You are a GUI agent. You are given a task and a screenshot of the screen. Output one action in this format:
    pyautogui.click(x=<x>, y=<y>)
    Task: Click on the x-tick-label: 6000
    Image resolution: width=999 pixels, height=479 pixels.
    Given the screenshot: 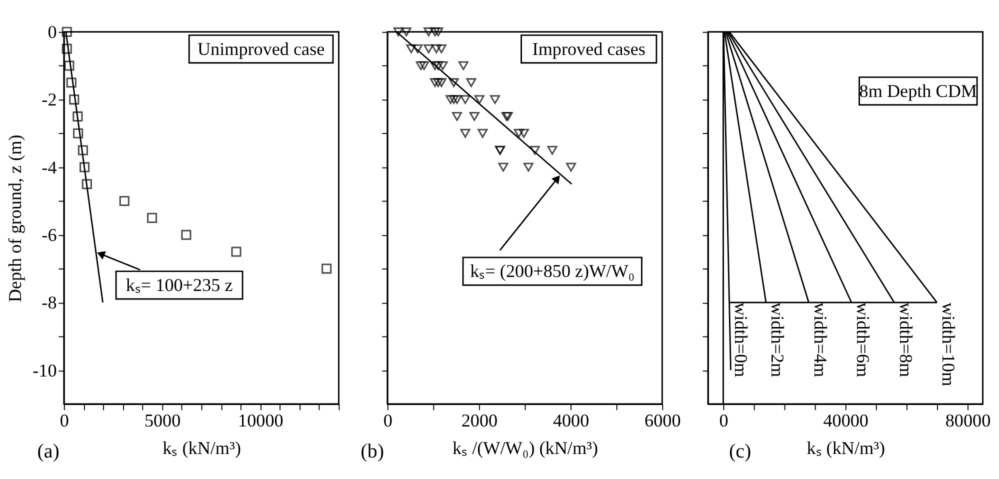 What is the action you would take?
    pyautogui.click(x=662, y=420)
    